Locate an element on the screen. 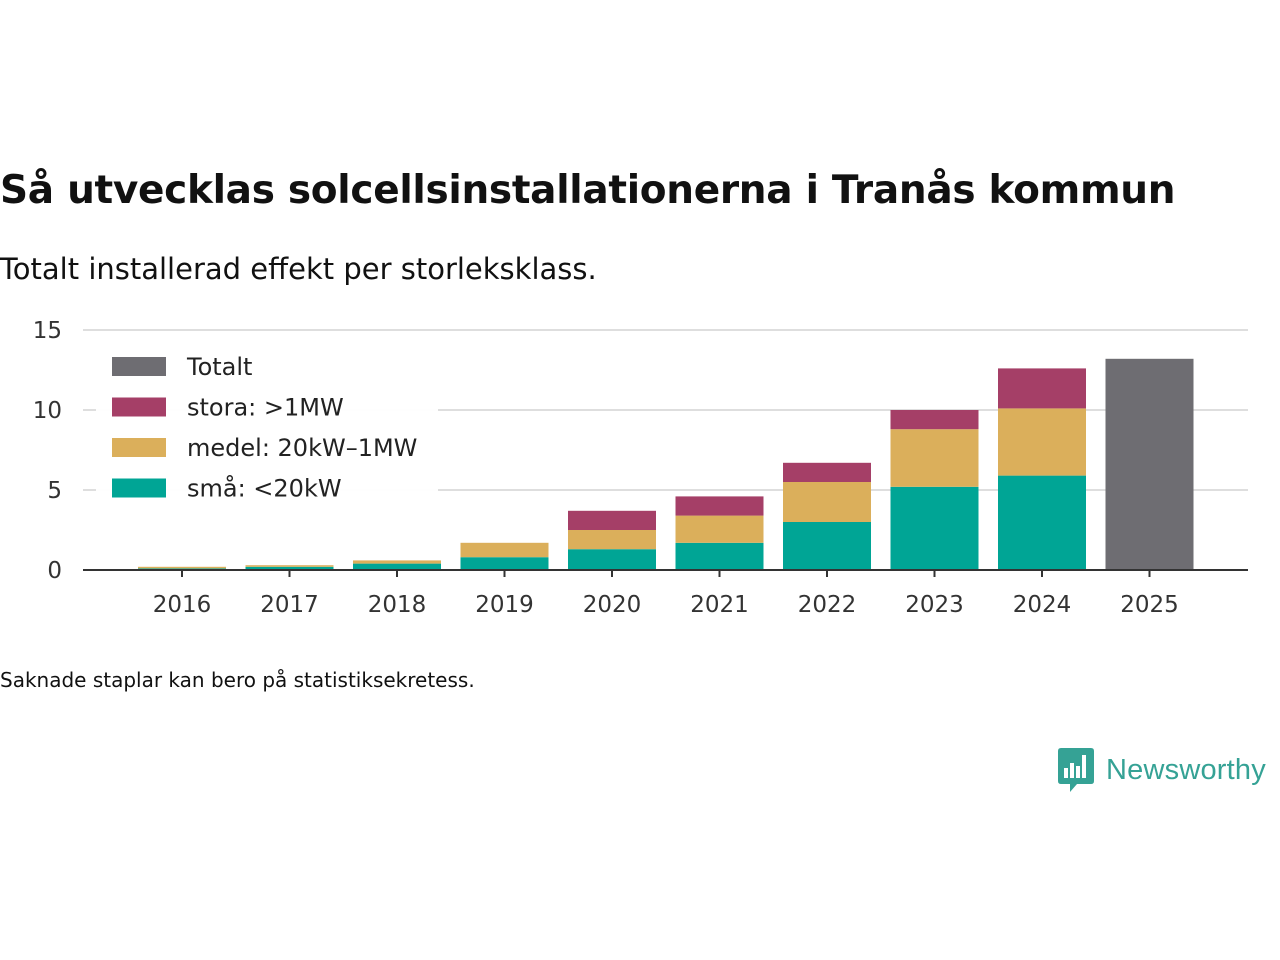  brand-logo: Newsworthy is located at coordinates (1162, 770).